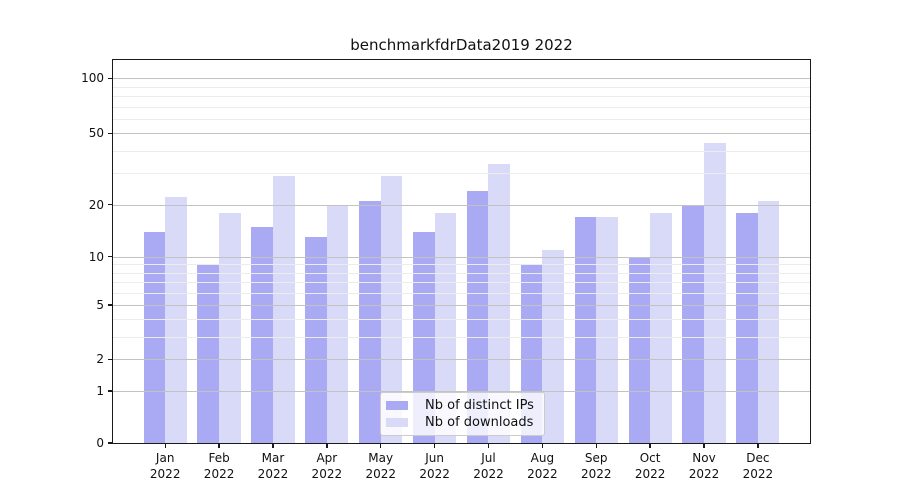 This screenshot has height=500, width=900. I want to click on x-tick-label: Feb 2022, so click(219, 466).